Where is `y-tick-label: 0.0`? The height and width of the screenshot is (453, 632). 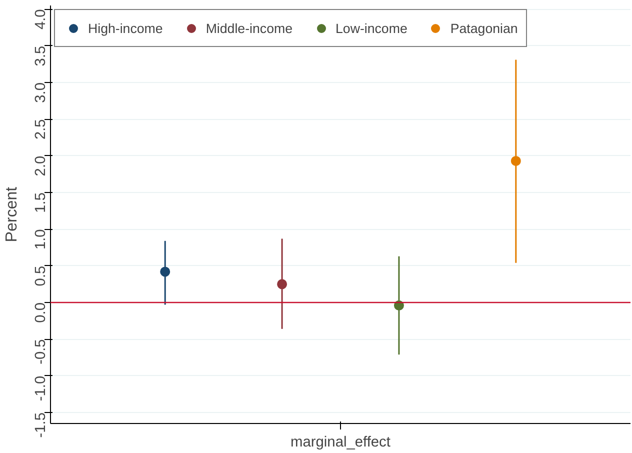 y-tick-label: 0.0 is located at coordinates (41, 312).